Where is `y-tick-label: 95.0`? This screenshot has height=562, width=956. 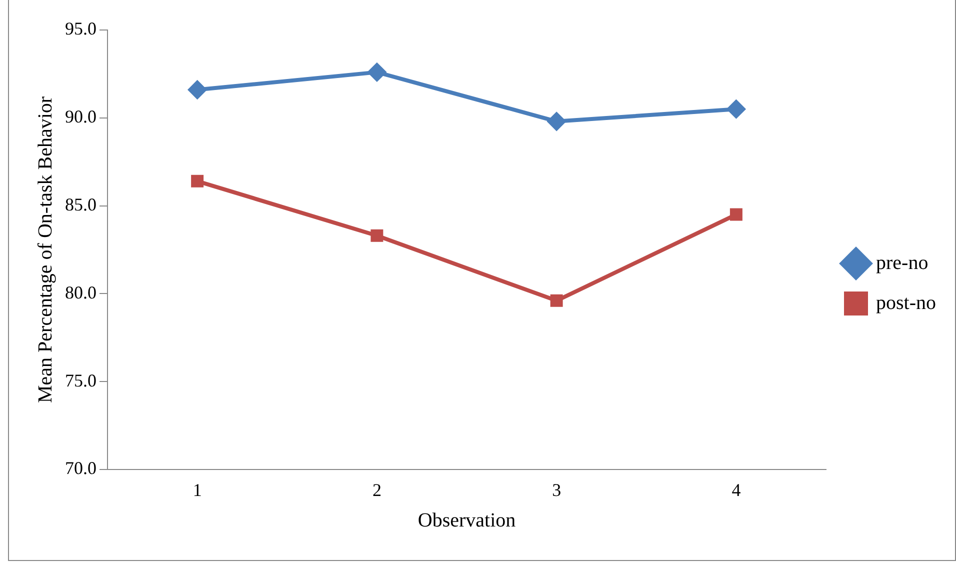
y-tick-label: 95.0 is located at coordinates (80, 28).